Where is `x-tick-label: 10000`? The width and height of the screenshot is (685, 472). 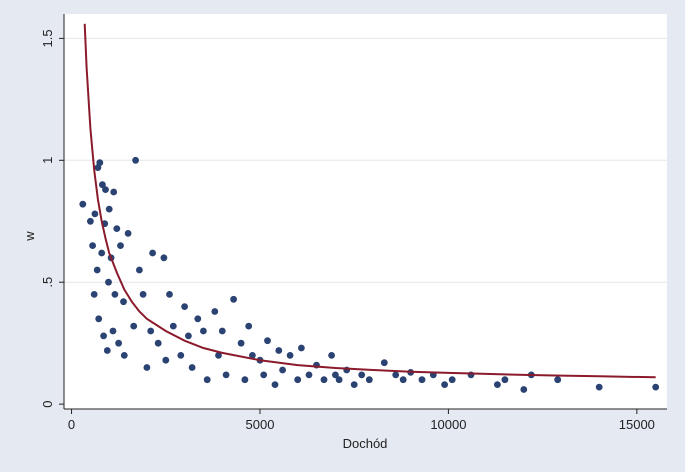
x-tick-label: 10000 is located at coordinates (448, 424).